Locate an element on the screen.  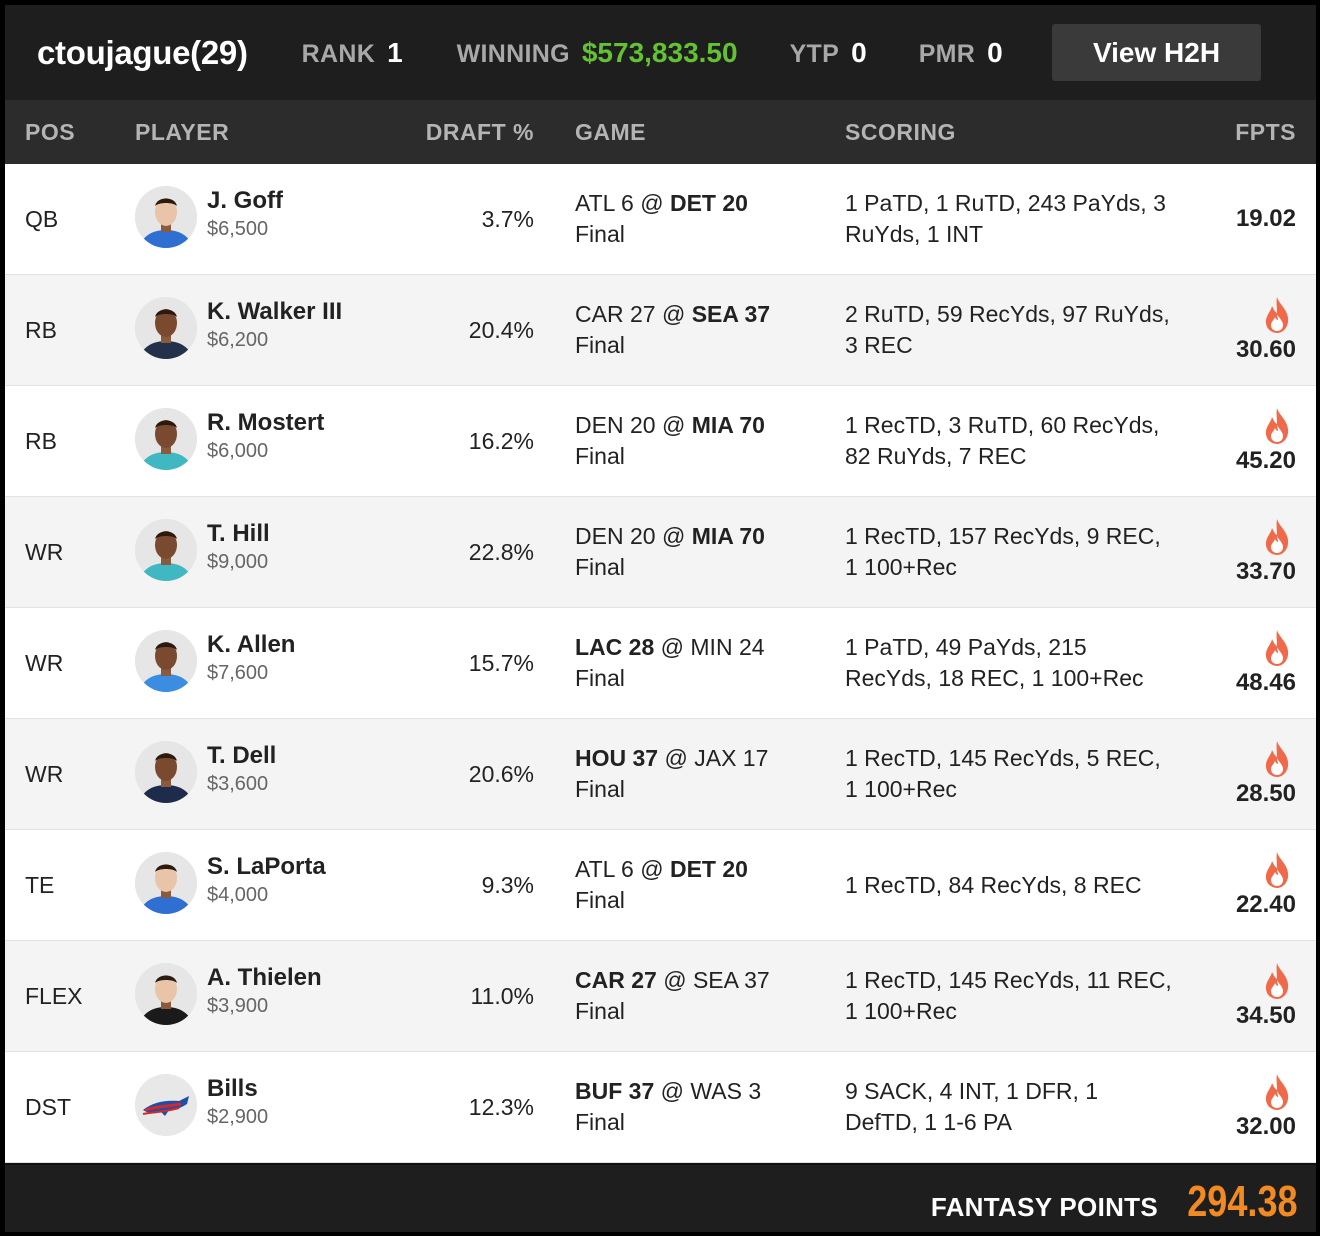
fpts-value: 19.02 is located at coordinates (1265, 218).